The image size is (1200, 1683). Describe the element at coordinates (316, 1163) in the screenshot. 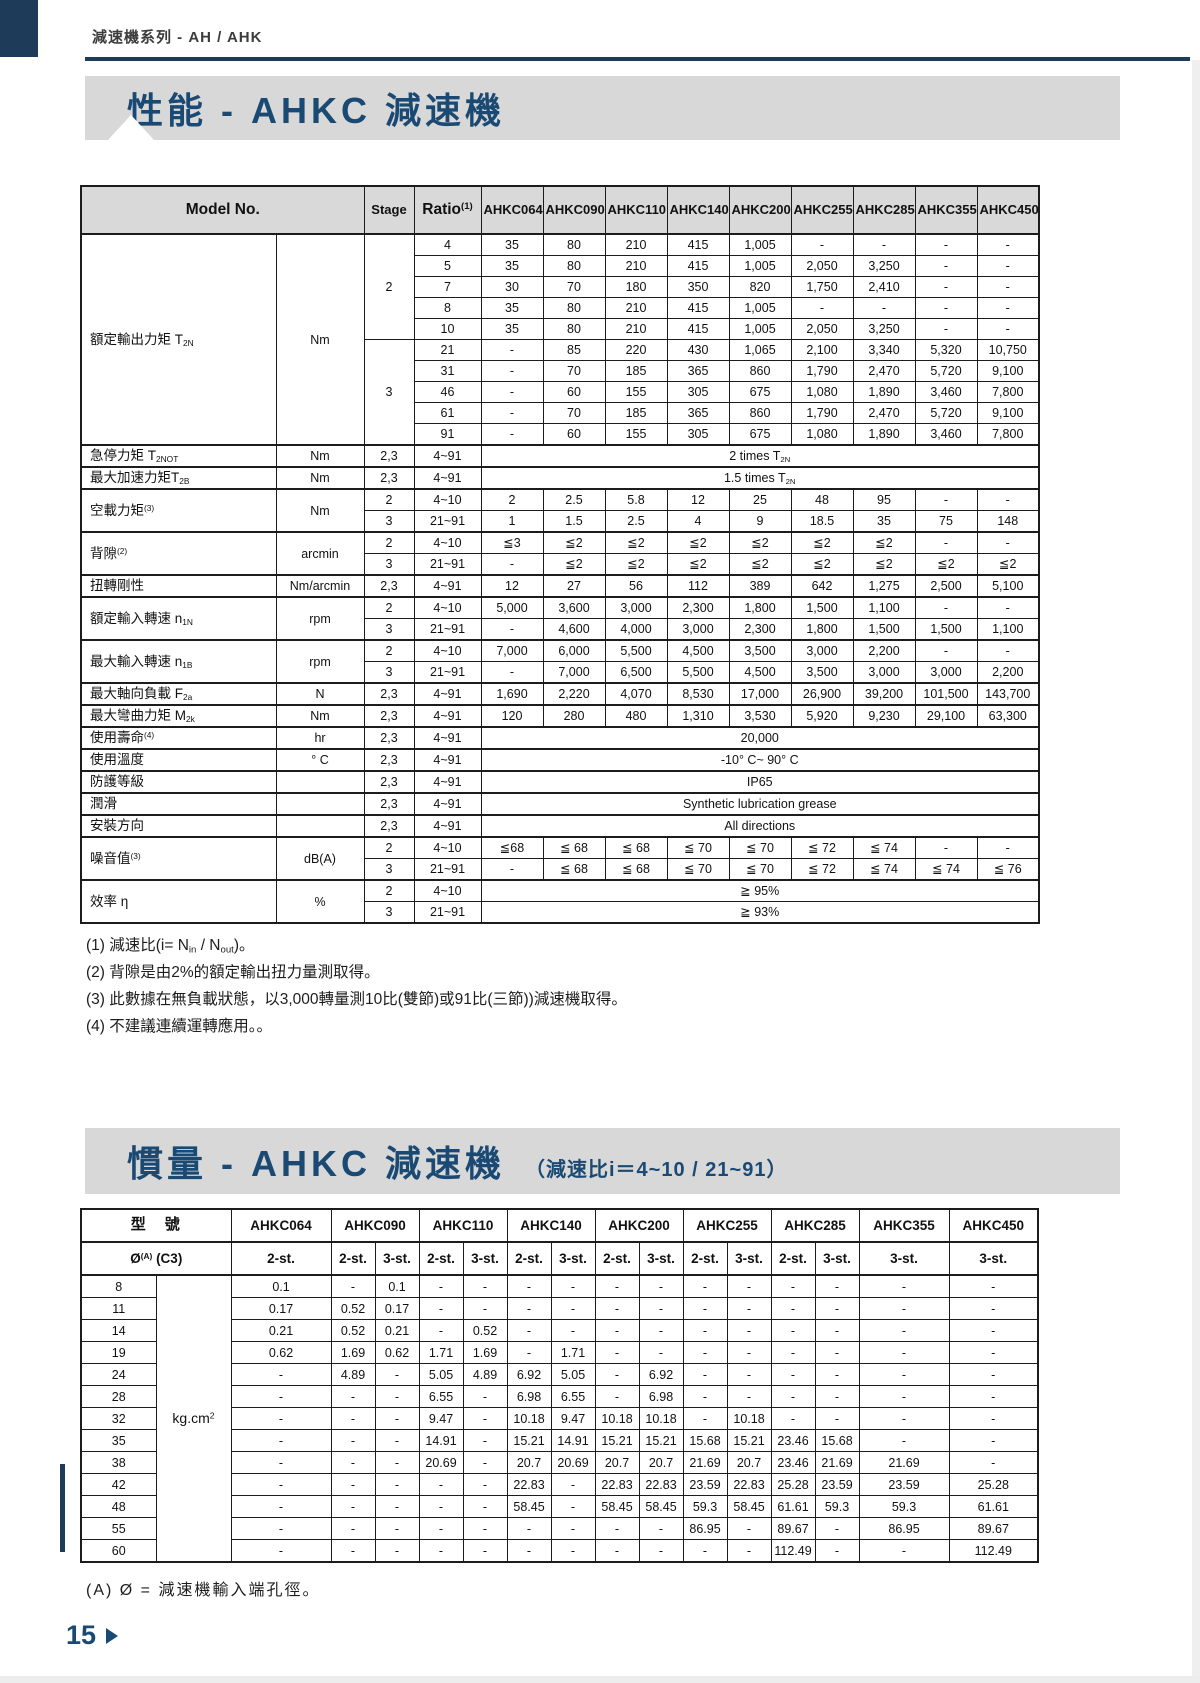

I see `inertia-section-title: 慣量 - AHKC 減速機` at that location.